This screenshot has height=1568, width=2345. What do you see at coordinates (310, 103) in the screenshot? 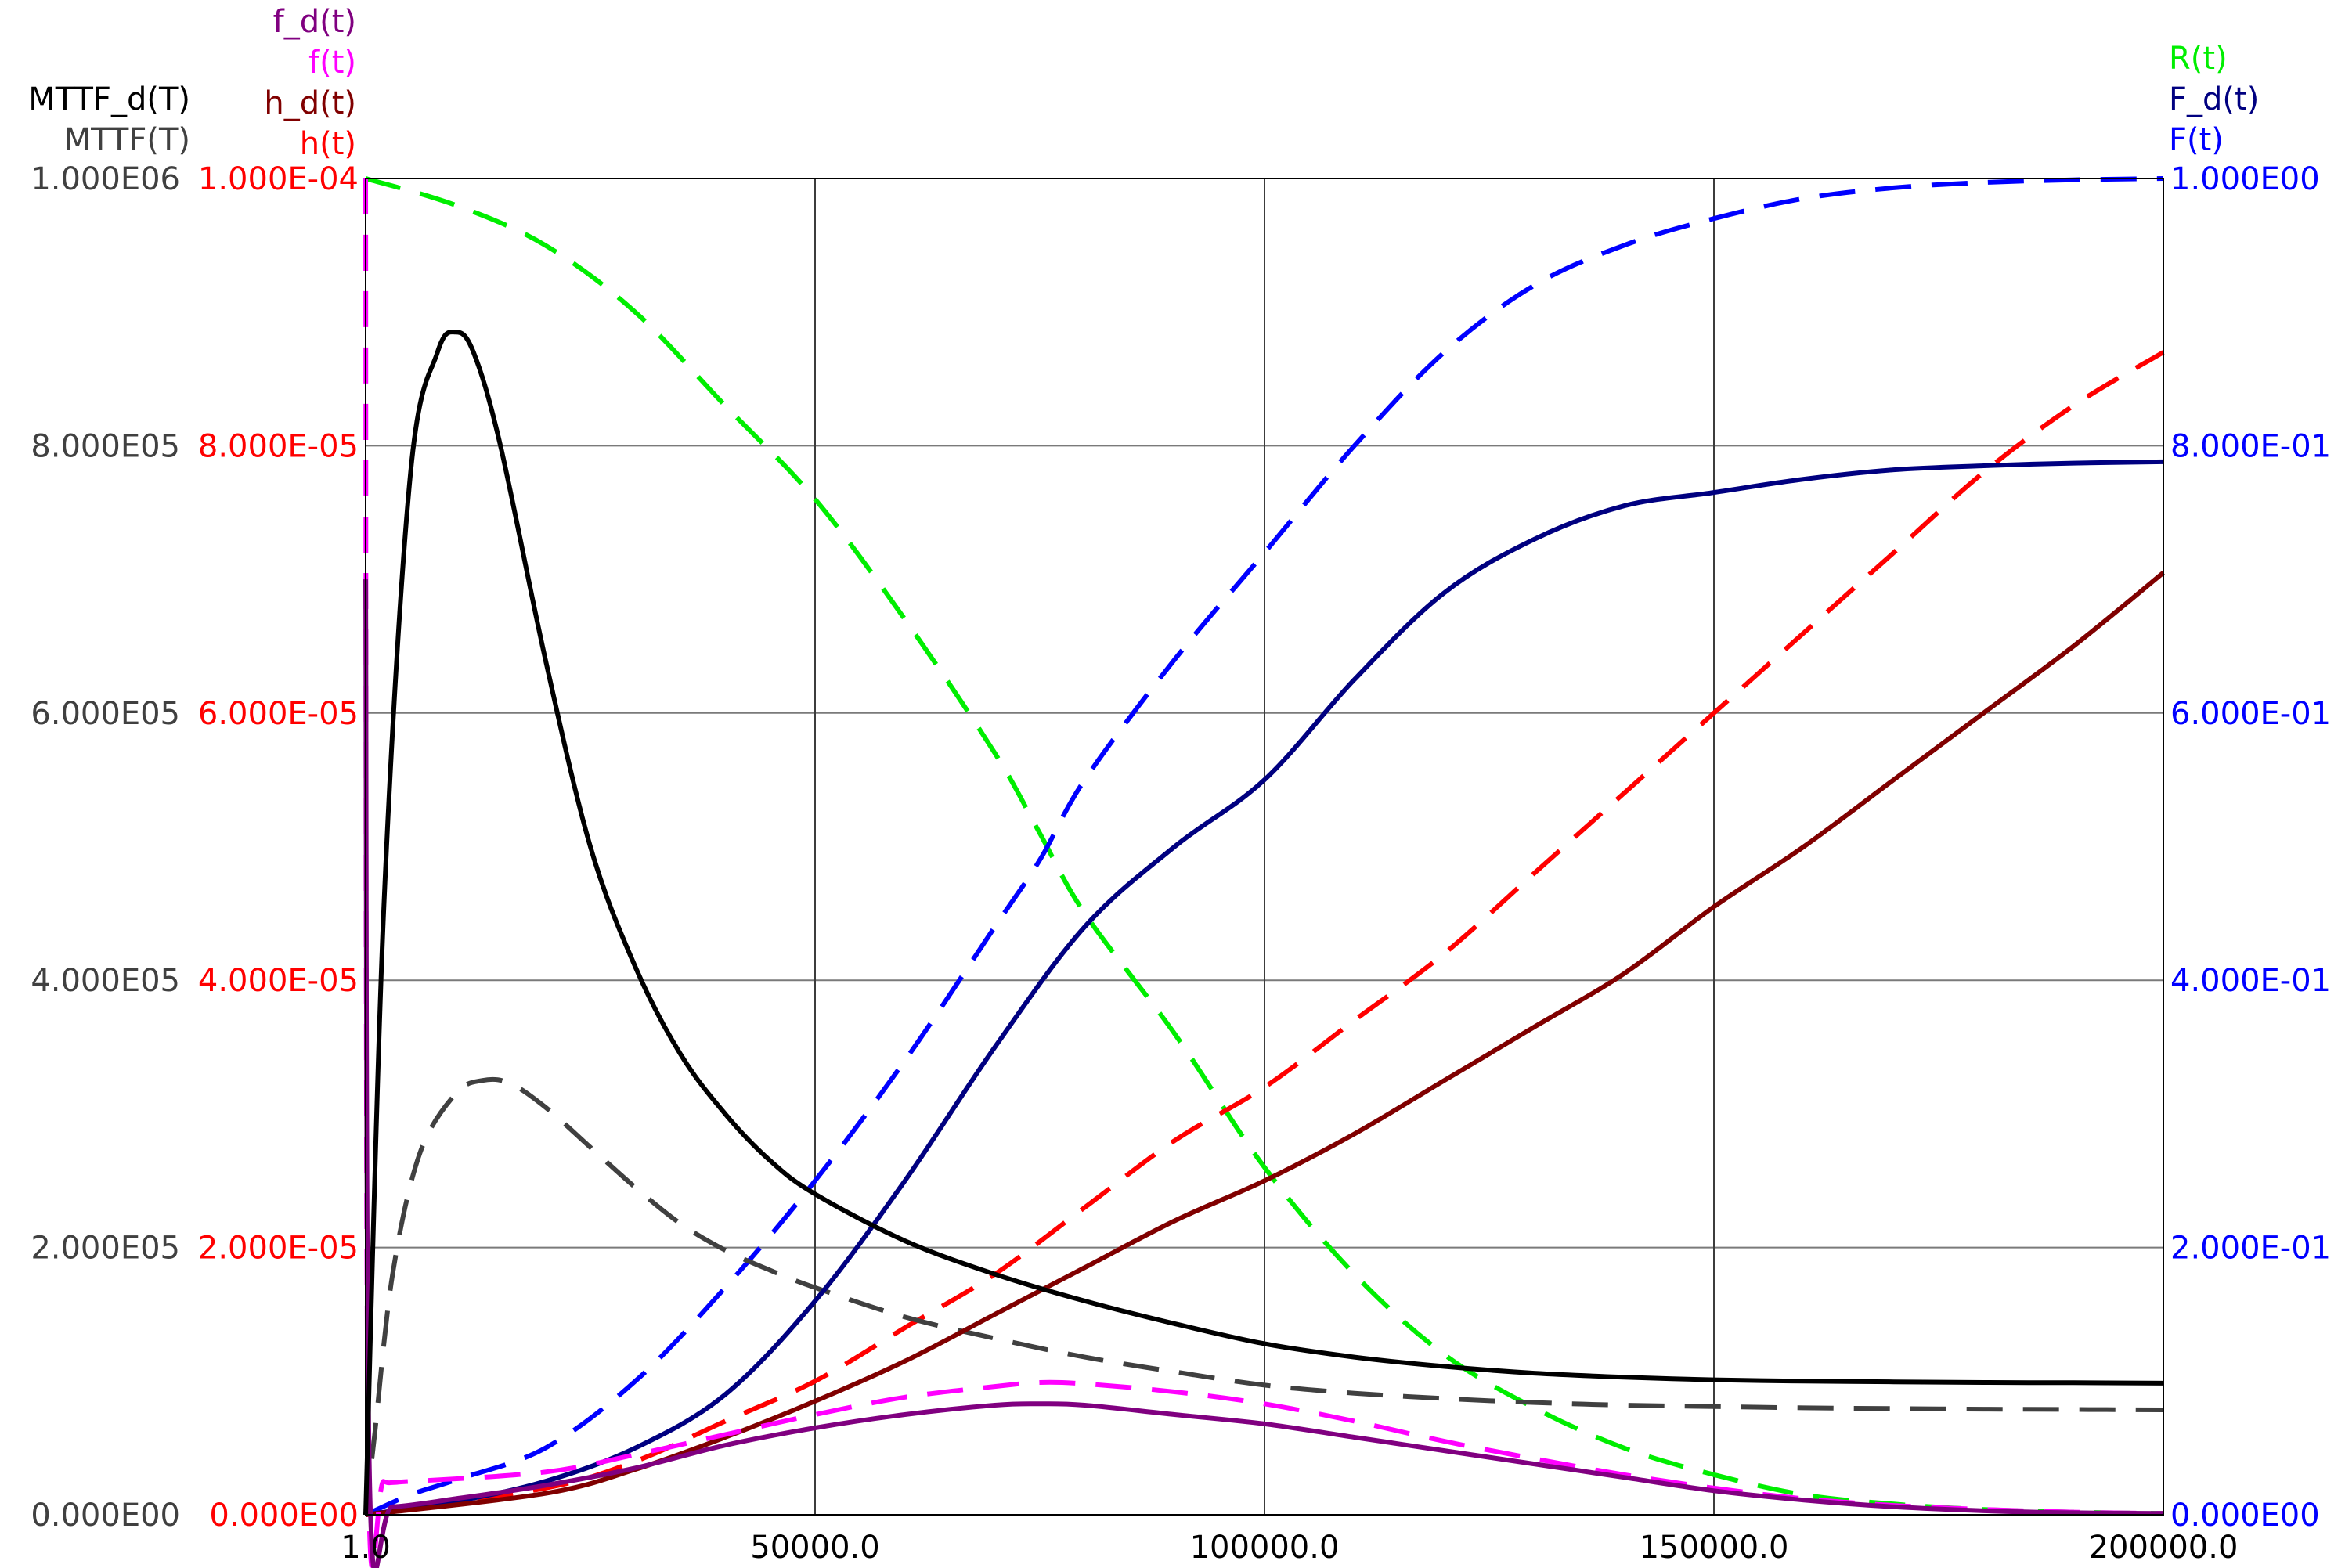
I see `axis-title-line: h_d(t)` at bounding box center [310, 103].